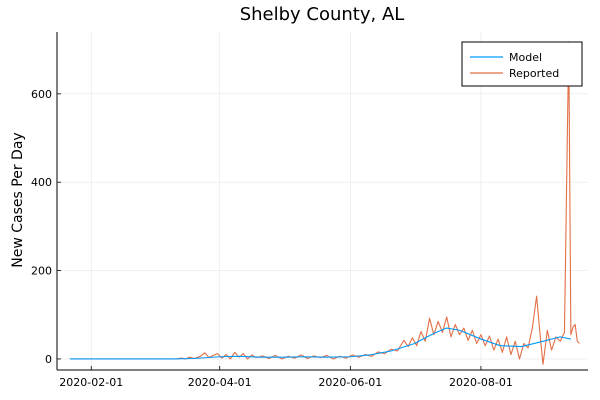 The image size is (600, 400). I want to click on y-tick-label: 400, so click(41, 182).